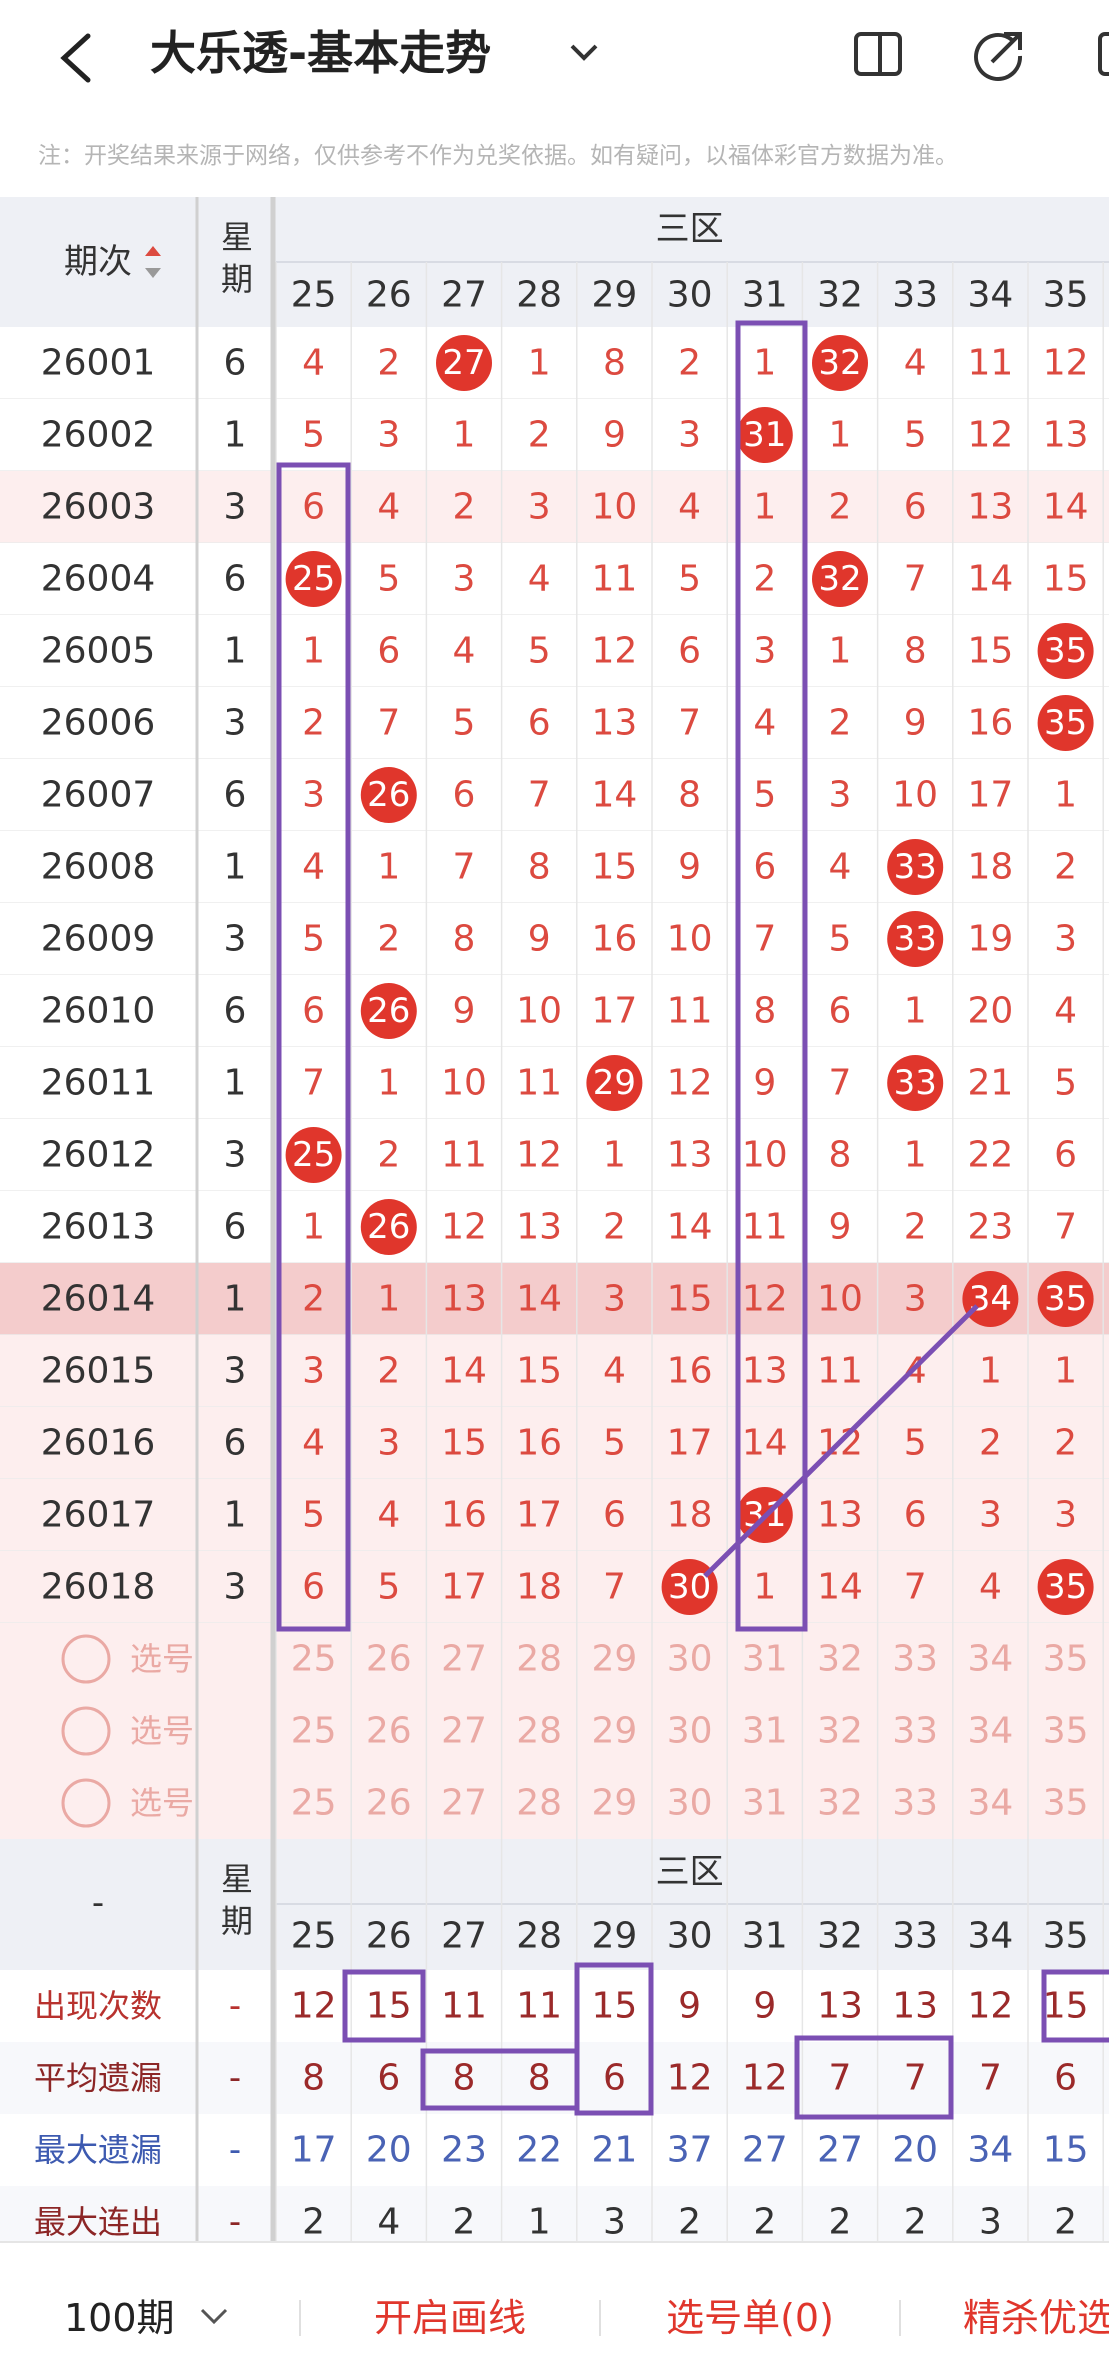  What do you see at coordinates (539, 2222) in the screenshot?
I see `stats-value: 1` at bounding box center [539, 2222].